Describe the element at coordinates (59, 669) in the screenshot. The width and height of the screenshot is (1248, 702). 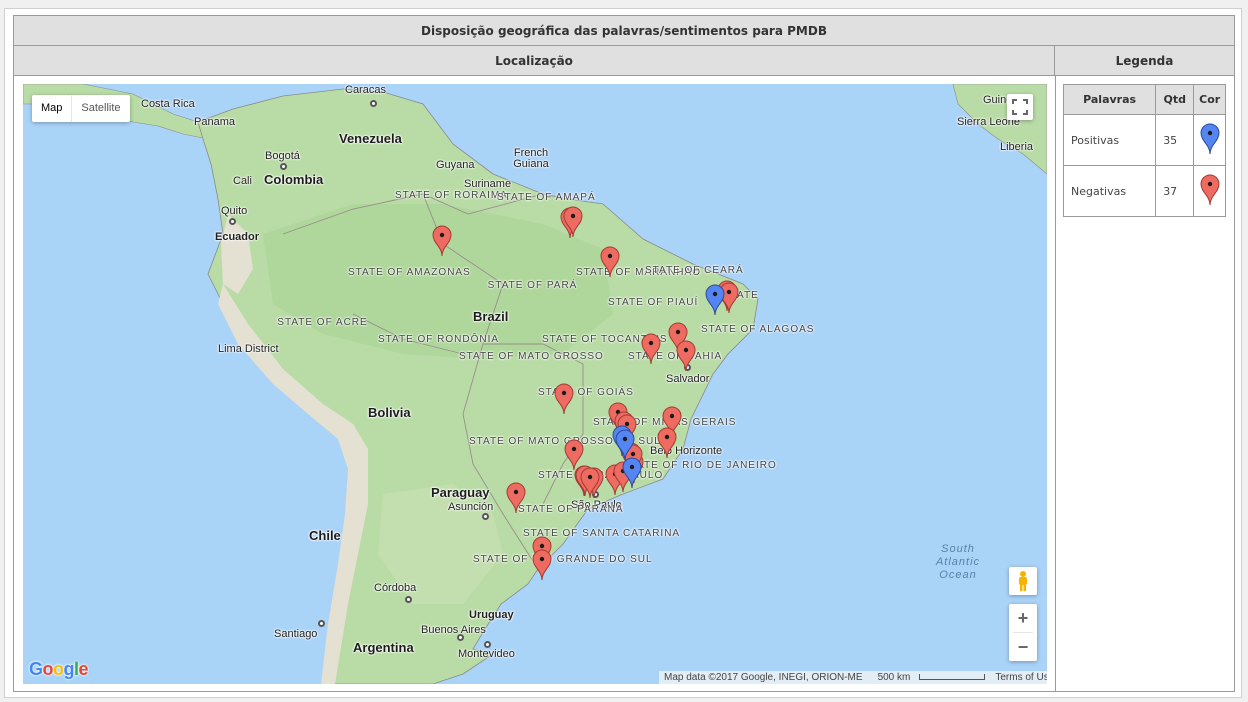
I see `google-logo: Google` at that location.